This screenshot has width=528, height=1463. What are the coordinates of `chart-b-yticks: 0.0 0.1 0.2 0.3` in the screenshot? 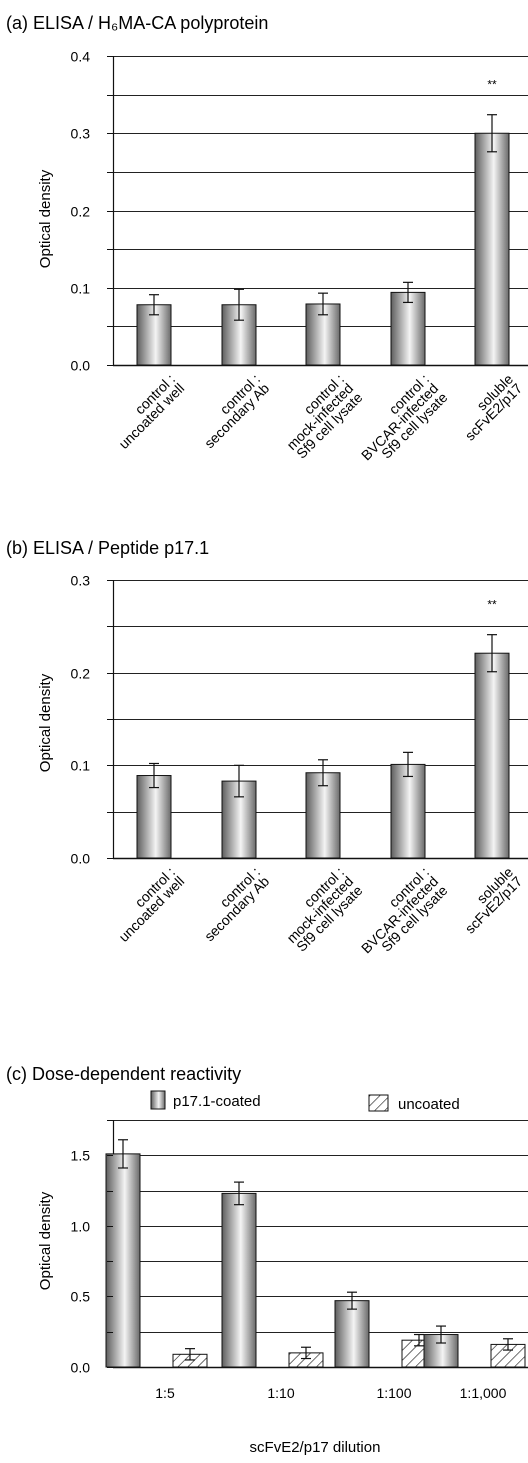 It's located at (92, 720).